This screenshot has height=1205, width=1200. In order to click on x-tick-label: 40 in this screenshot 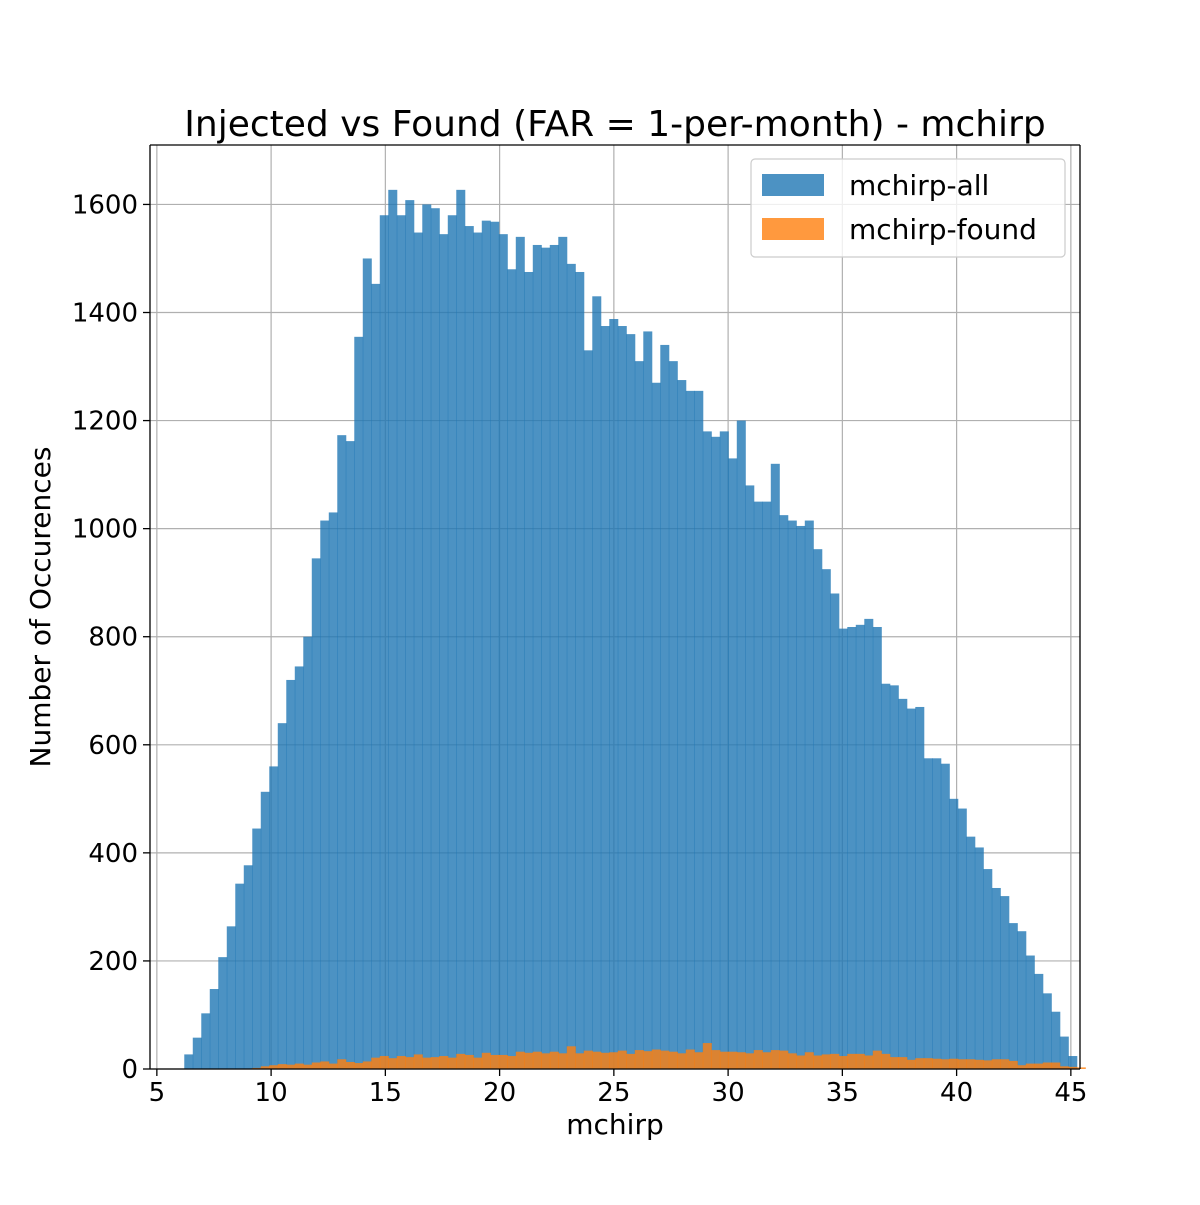, I will do `click(956, 1093)`.